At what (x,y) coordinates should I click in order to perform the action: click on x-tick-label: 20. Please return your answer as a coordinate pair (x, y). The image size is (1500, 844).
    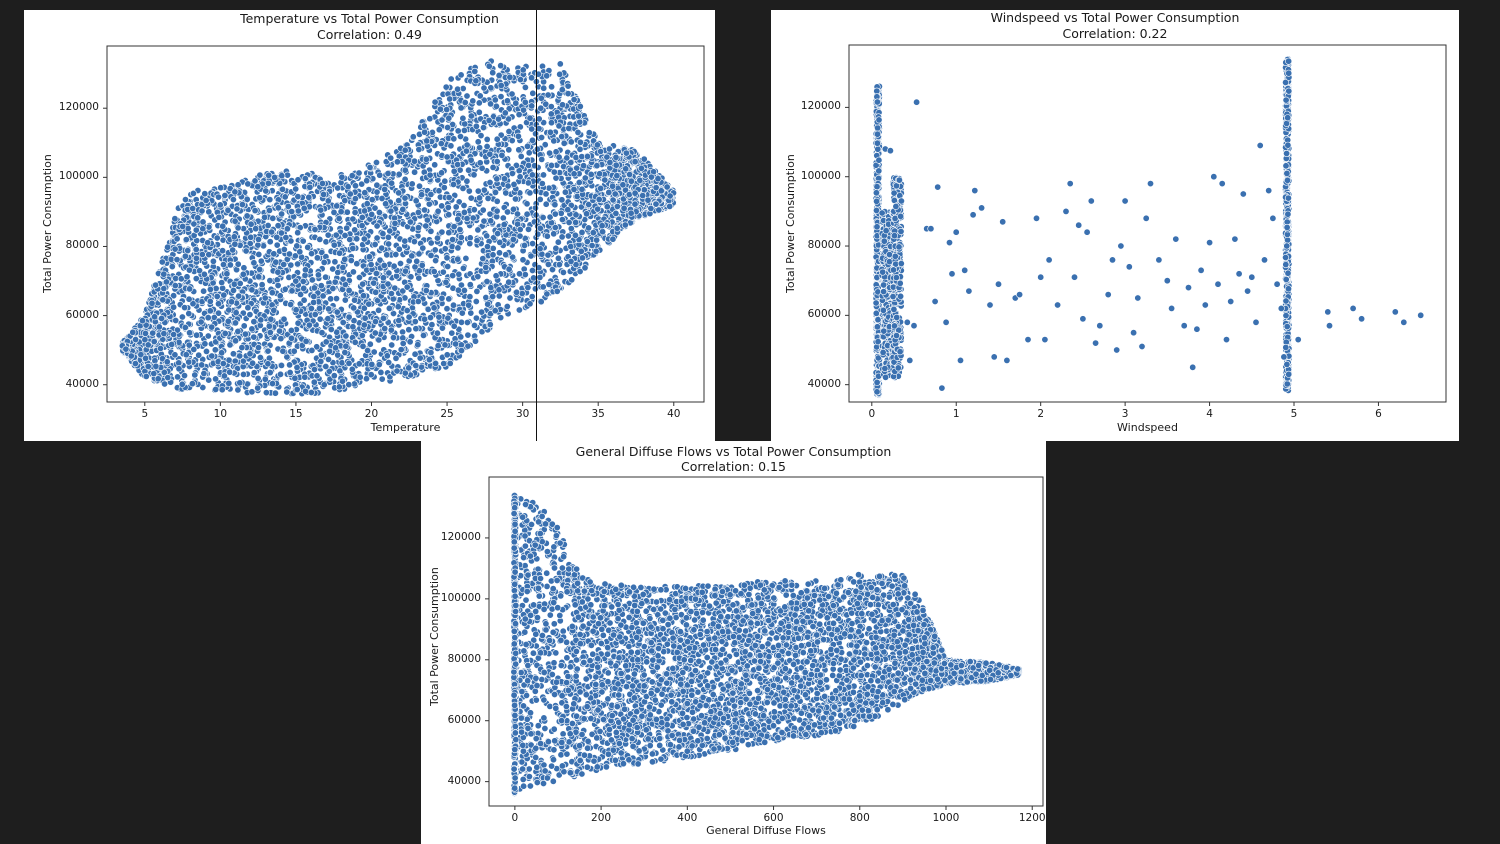
    Looking at the image, I should click on (371, 414).